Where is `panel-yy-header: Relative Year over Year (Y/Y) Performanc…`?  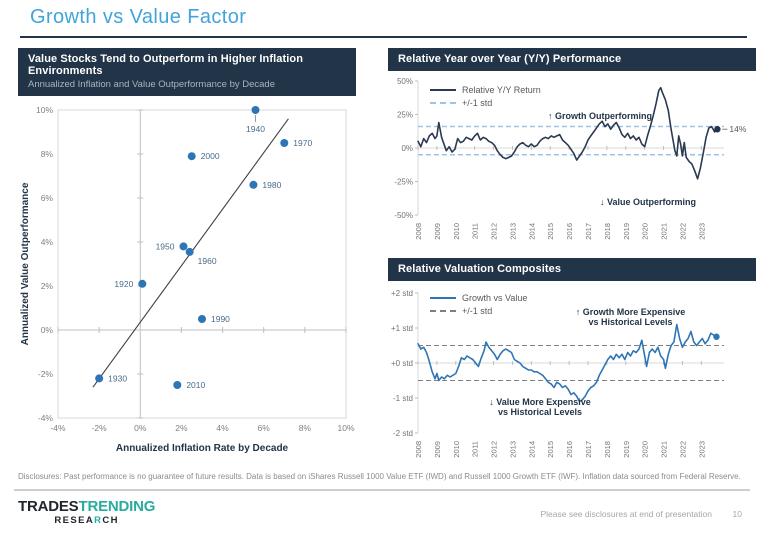
panel-yy-header: Relative Year over Year (Y/Y) Performanc… is located at coordinates (572, 59).